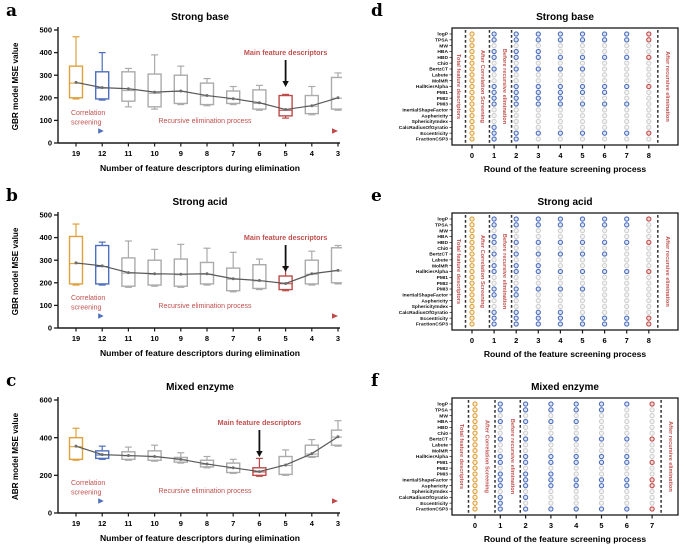 The image size is (685, 555). Describe the element at coordinates (627, 480) in the screenshot. I see `dot-r6-InertialShapeFactor` at that location.